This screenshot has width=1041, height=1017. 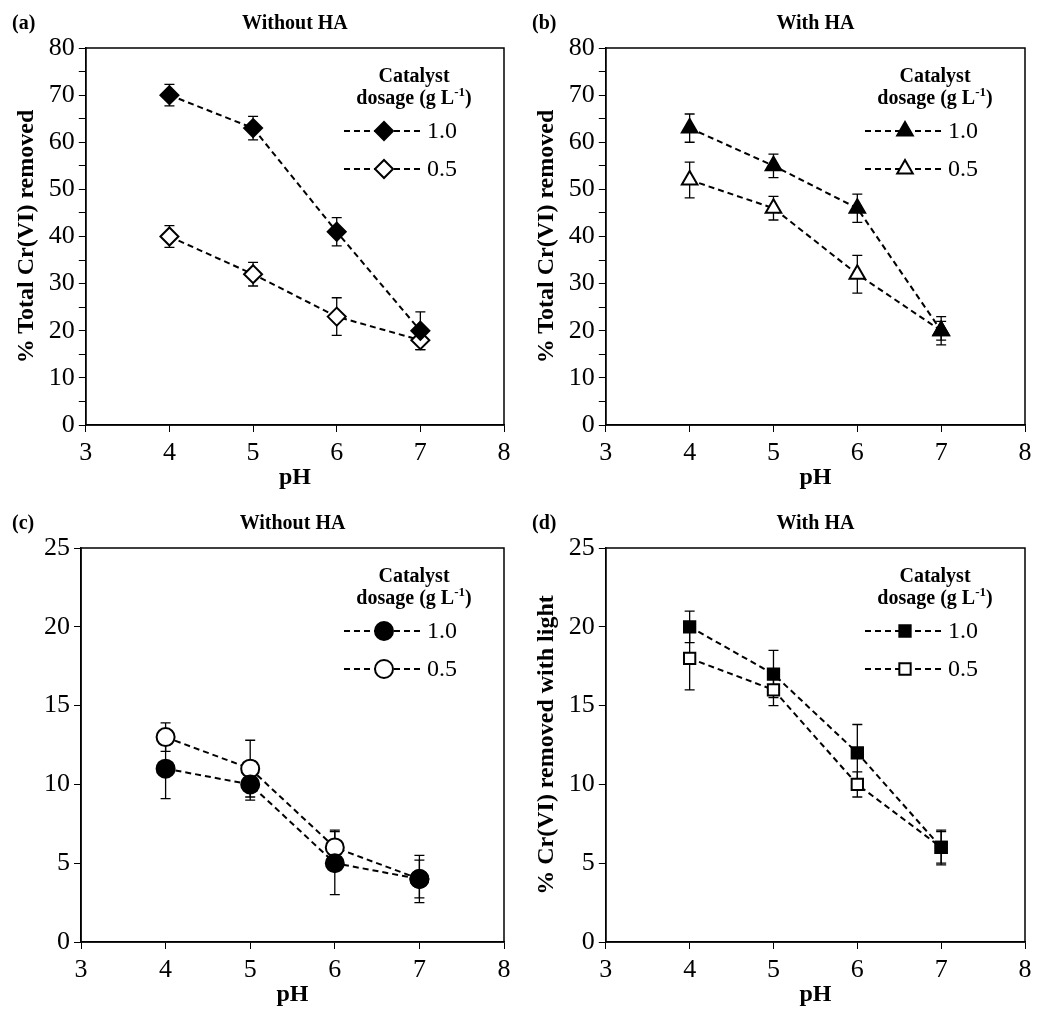 What do you see at coordinates (23, 523) in the screenshot?
I see `text: (c)` at bounding box center [23, 523].